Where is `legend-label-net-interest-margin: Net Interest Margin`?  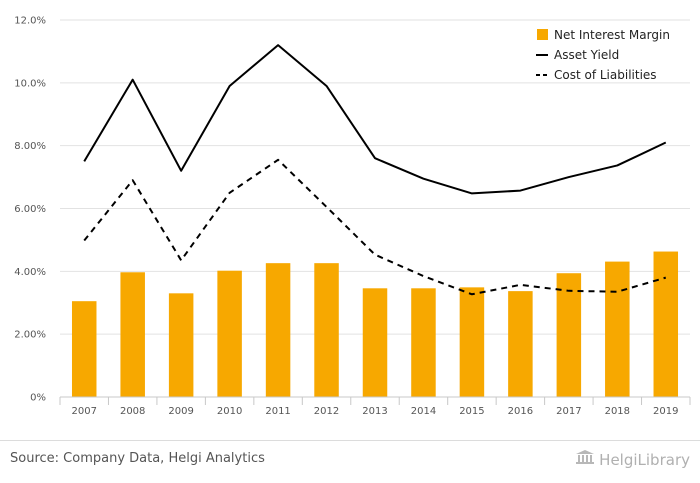 legend-label-net-interest-margin: Net Interest Margin is located at coordinates (612, 35).